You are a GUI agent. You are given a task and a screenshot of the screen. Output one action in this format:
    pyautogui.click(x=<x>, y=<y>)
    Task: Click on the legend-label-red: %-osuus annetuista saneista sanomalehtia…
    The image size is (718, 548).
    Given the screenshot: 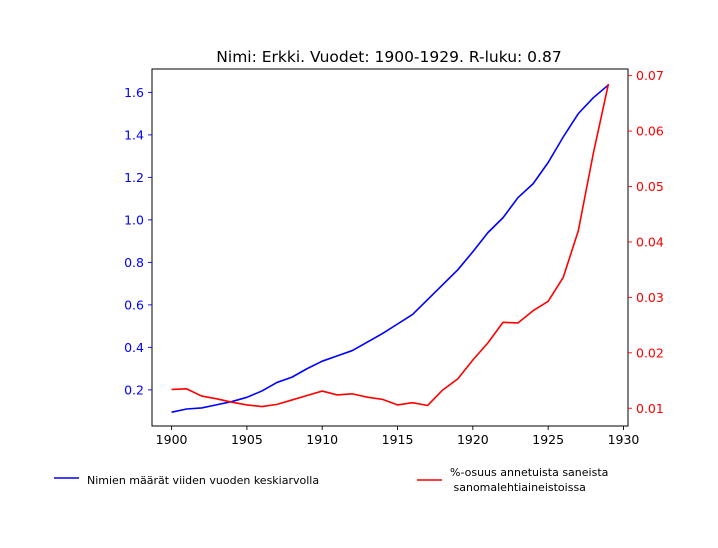 What is the action you would take?
    pyautogui.click(x=529, y=480)
    